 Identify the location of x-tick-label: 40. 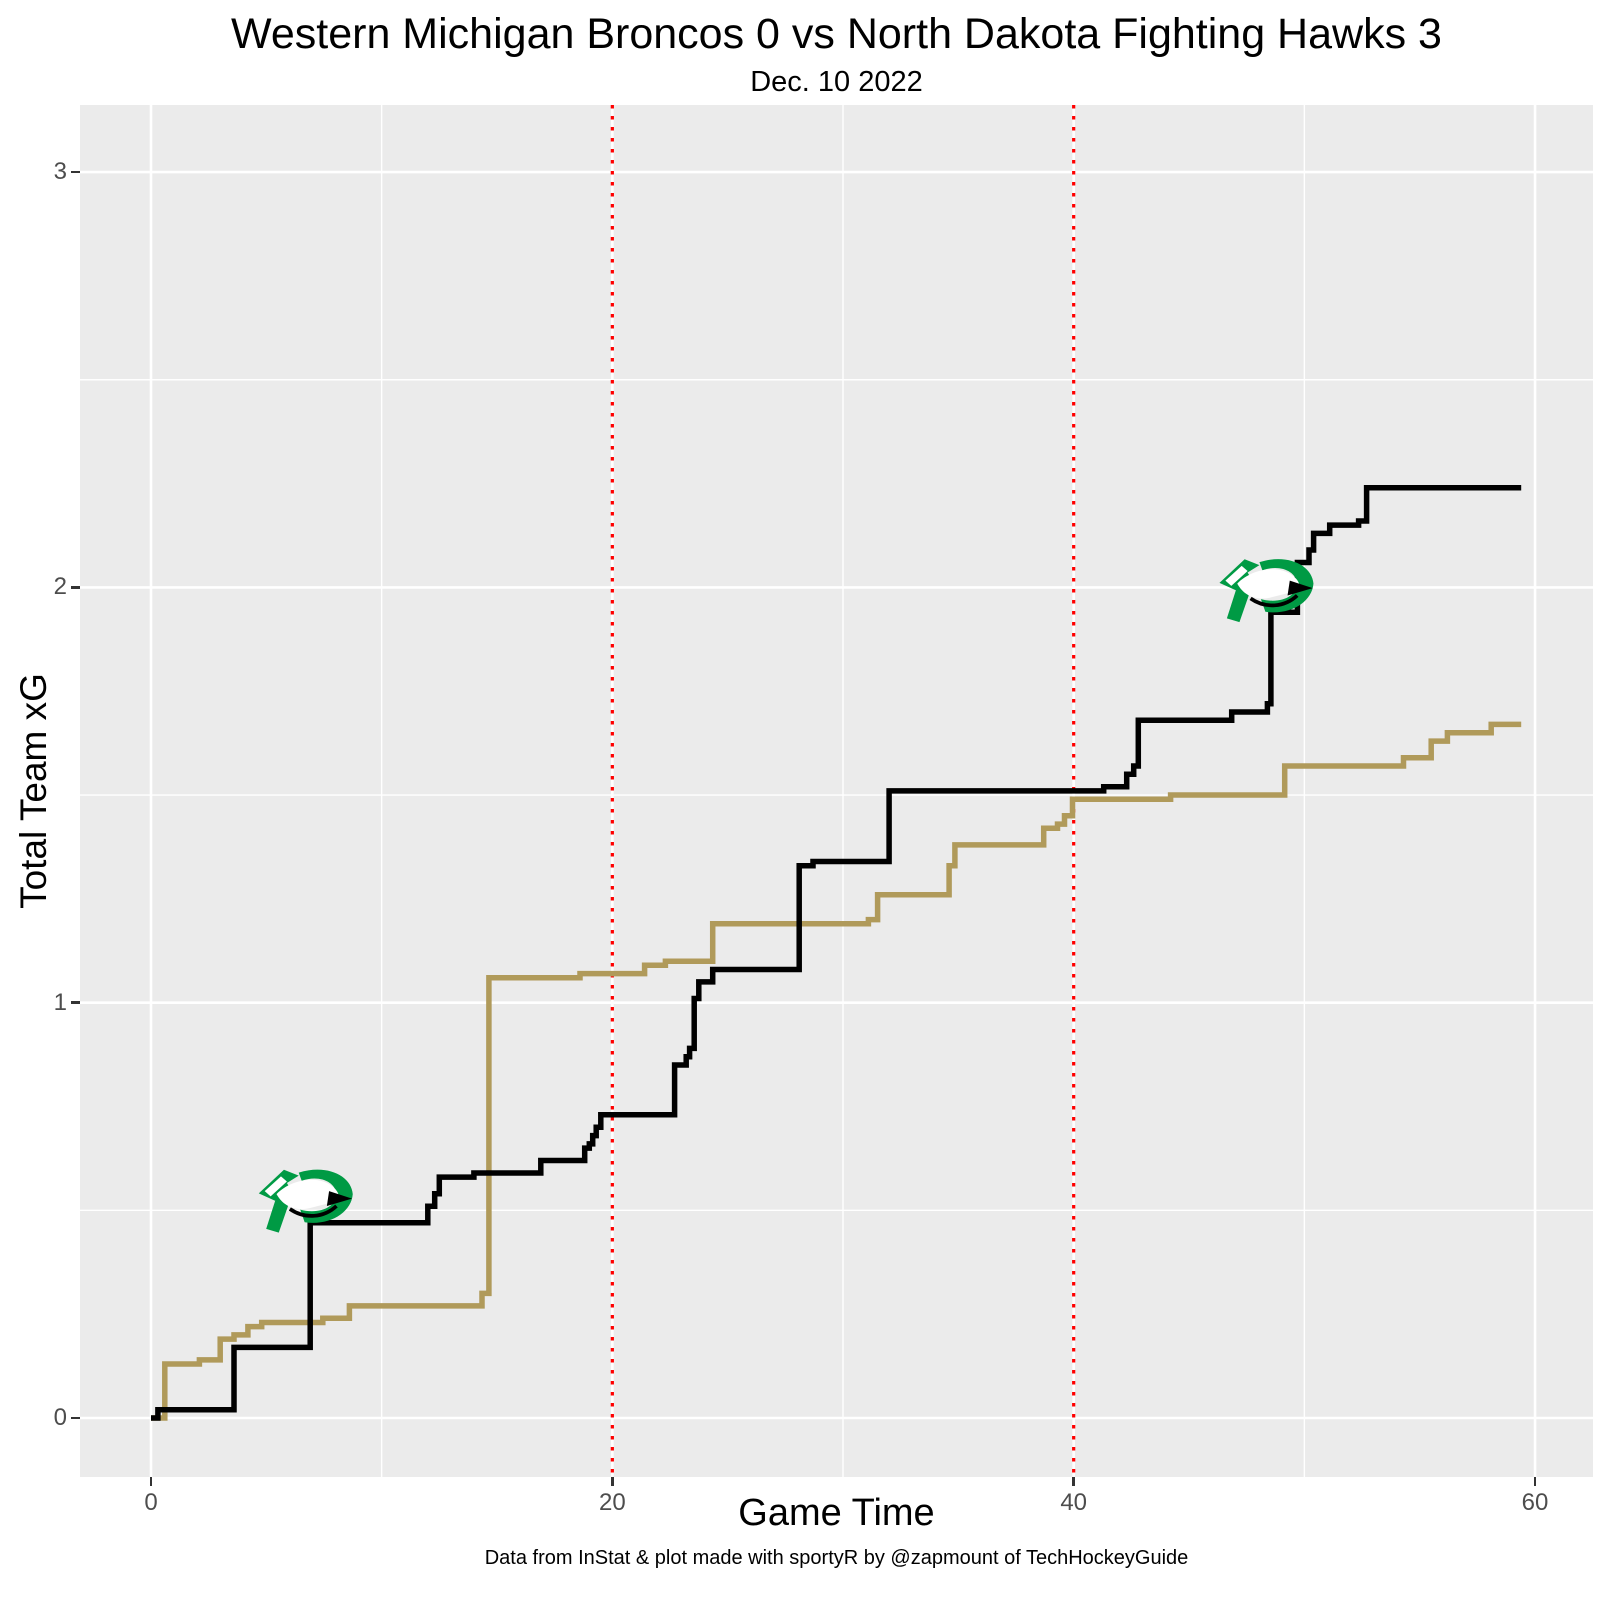
(1074, 1502).